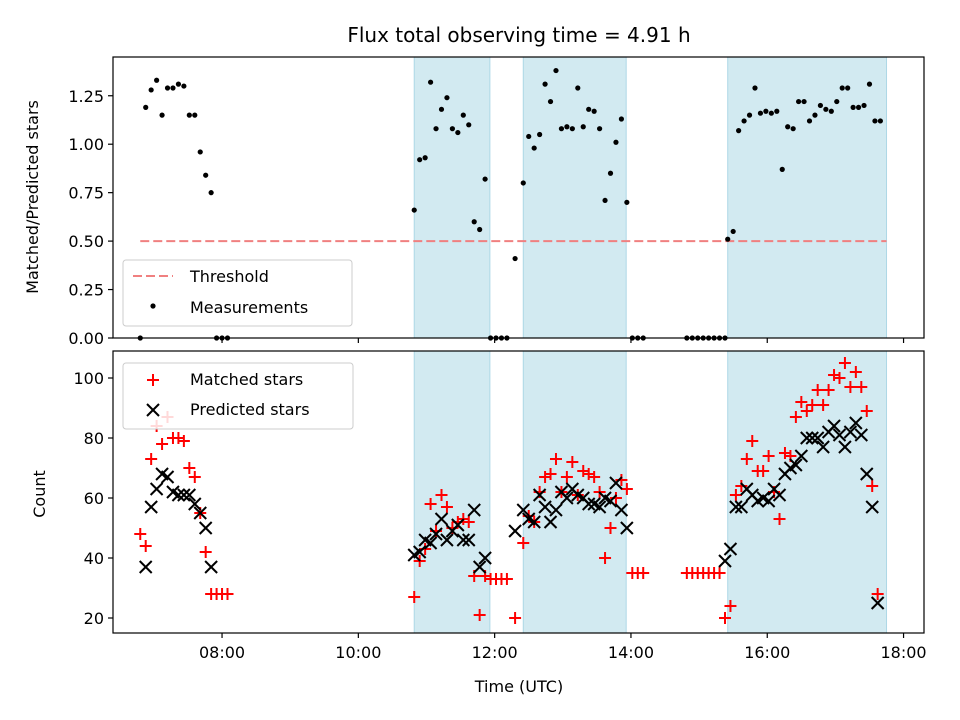 This screenshot has width=960, height=720. I want to click on top-y-axis-label: Matched/Predicted stars, so click(32, 197).